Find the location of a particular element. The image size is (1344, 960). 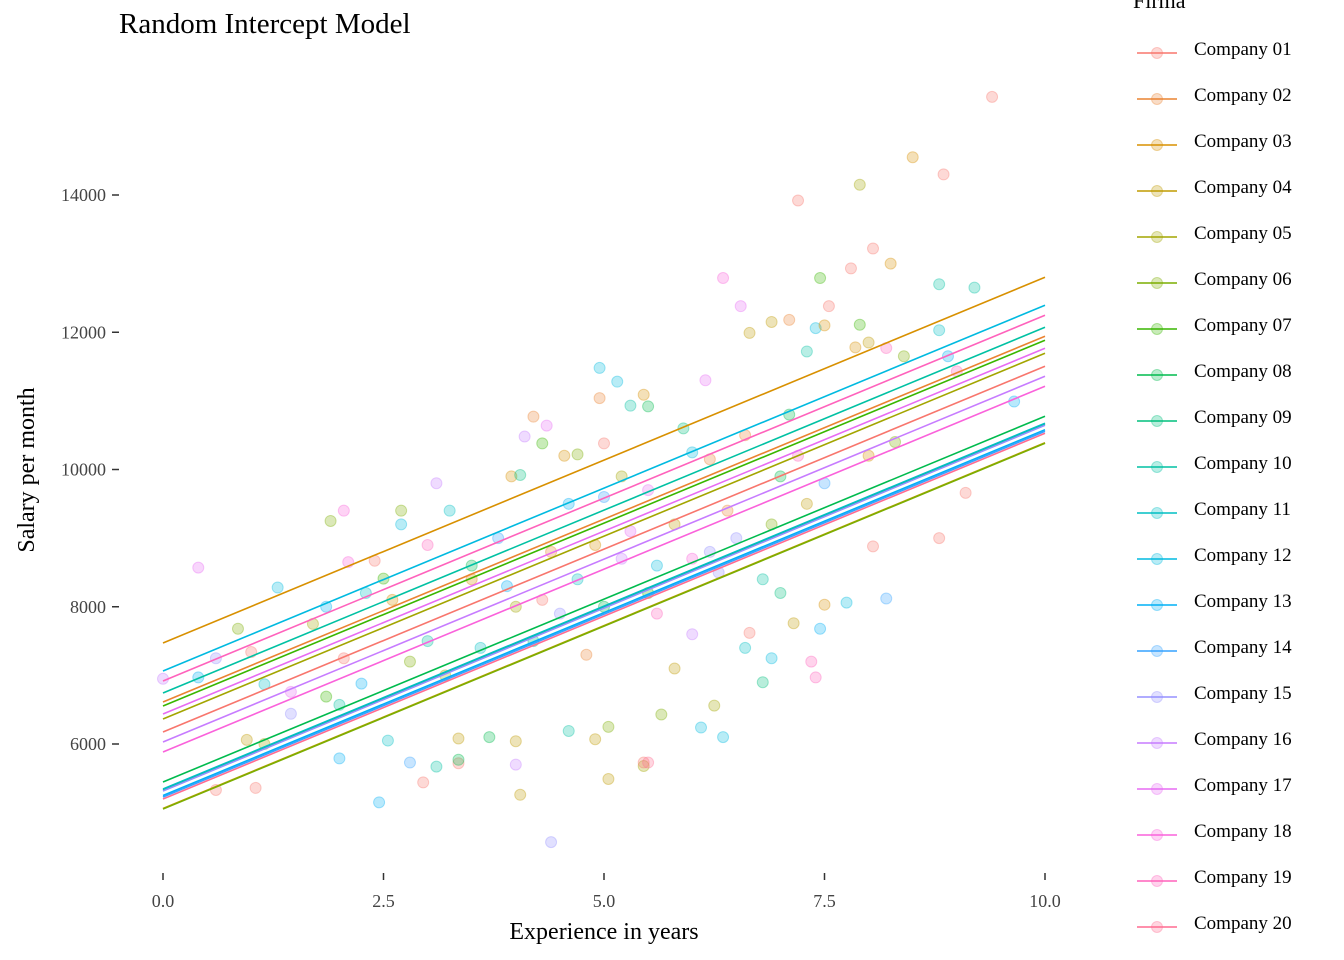

y-tick-label: 8000 is located at coordinates (88, 607).